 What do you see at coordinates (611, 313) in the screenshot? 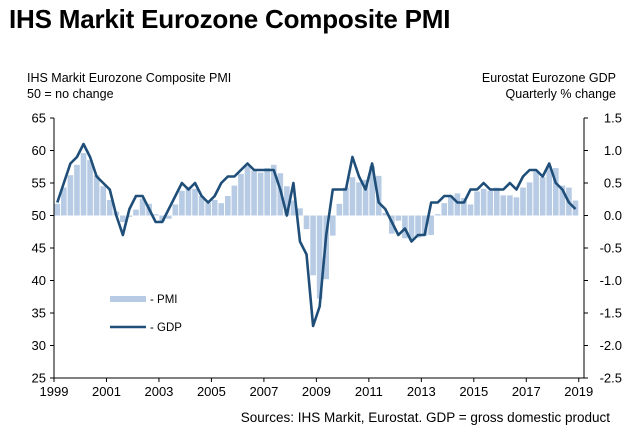
I see `right-tick-label: -1.5` at bounding box center [611, 313].